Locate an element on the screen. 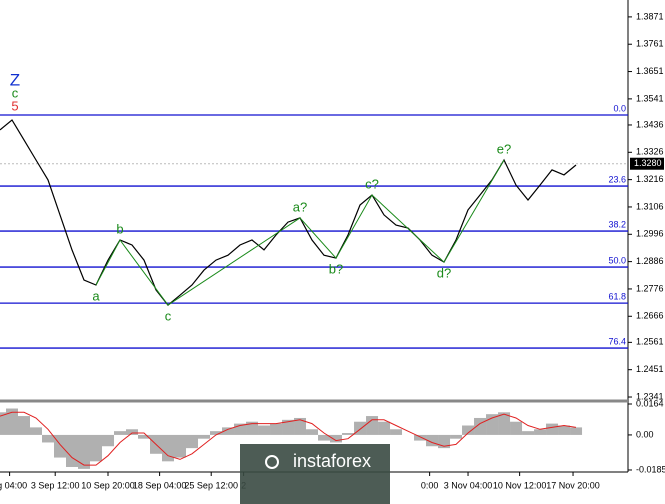 The image size is (665, 504). y-tick-label: 1.2996 is located at coordinates (650, 234).